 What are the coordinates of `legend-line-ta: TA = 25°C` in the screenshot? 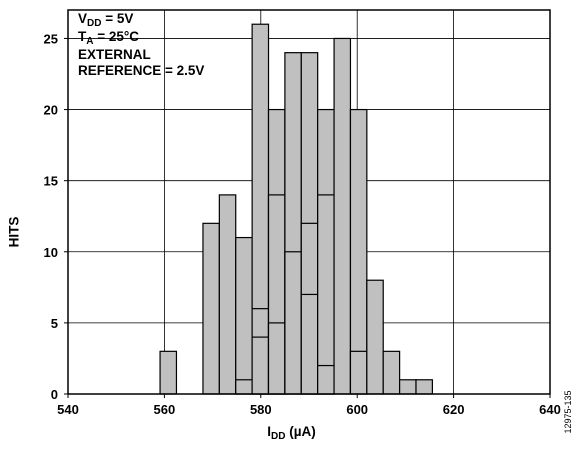 It's located at (109, 38).